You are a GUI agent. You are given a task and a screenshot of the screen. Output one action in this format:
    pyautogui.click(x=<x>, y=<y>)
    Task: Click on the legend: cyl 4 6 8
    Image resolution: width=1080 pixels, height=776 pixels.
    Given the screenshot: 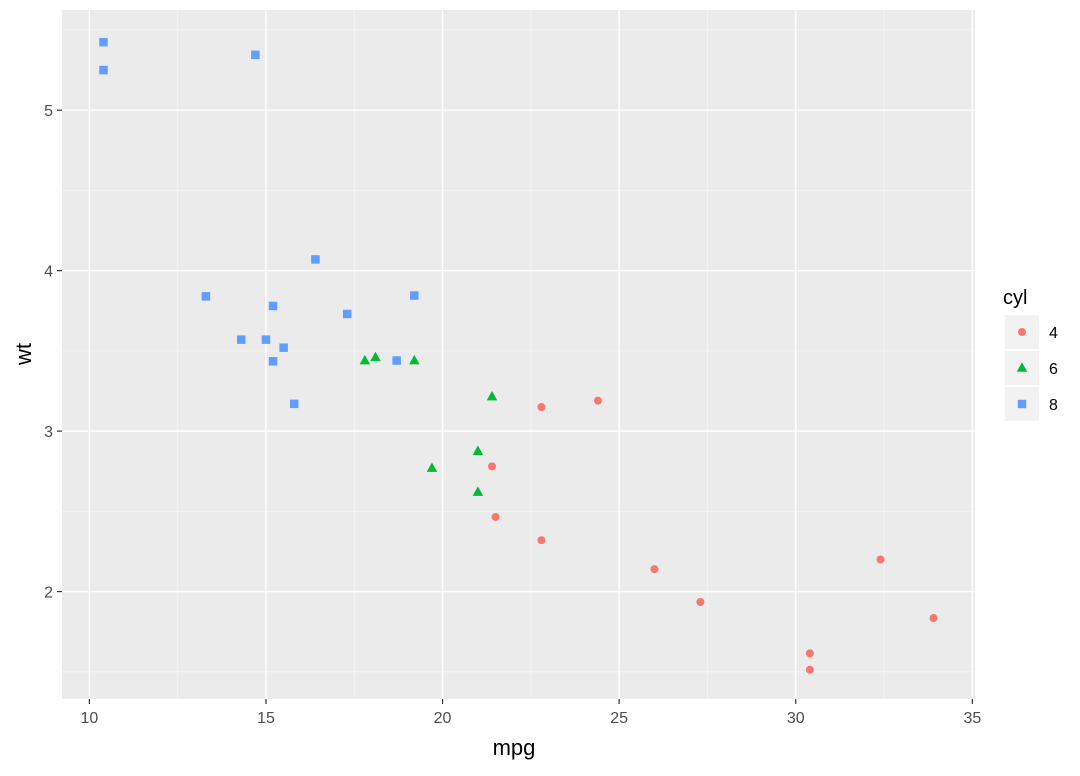 What is the action you would take?
    pyautogui.click(x=1030, y=354)
    